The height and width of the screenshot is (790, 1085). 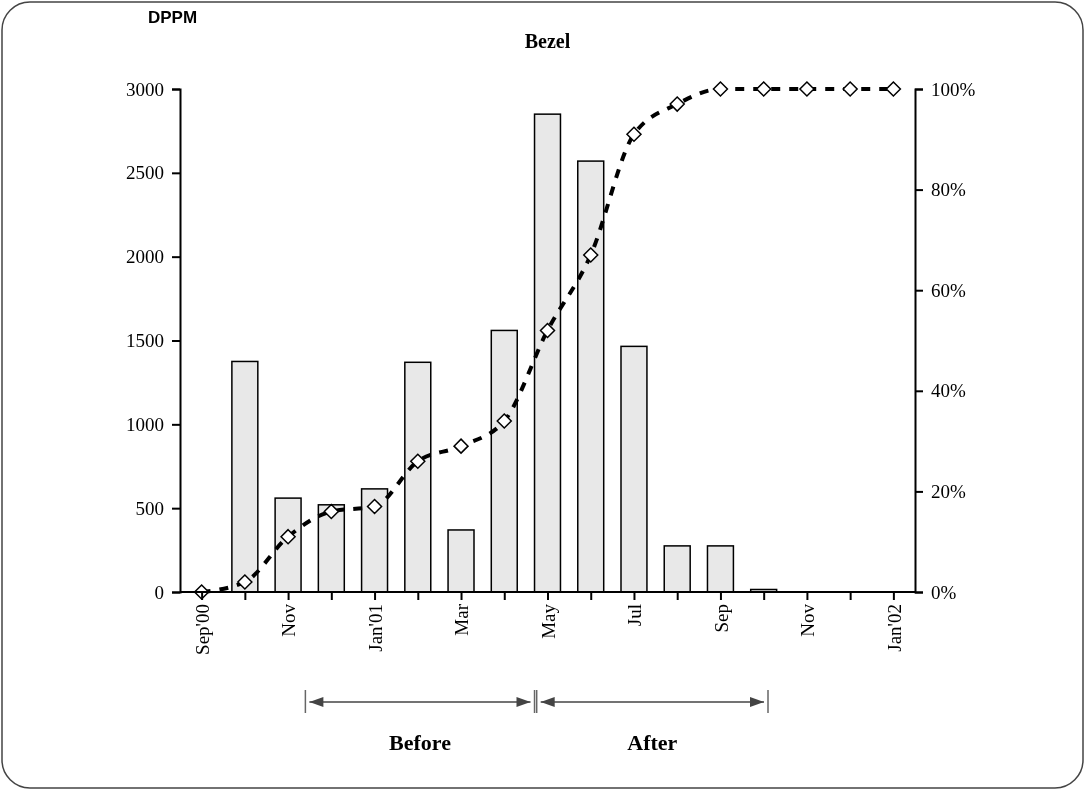 I want to click on x-tick-label: Sep'00, so click(x=202, y=629).